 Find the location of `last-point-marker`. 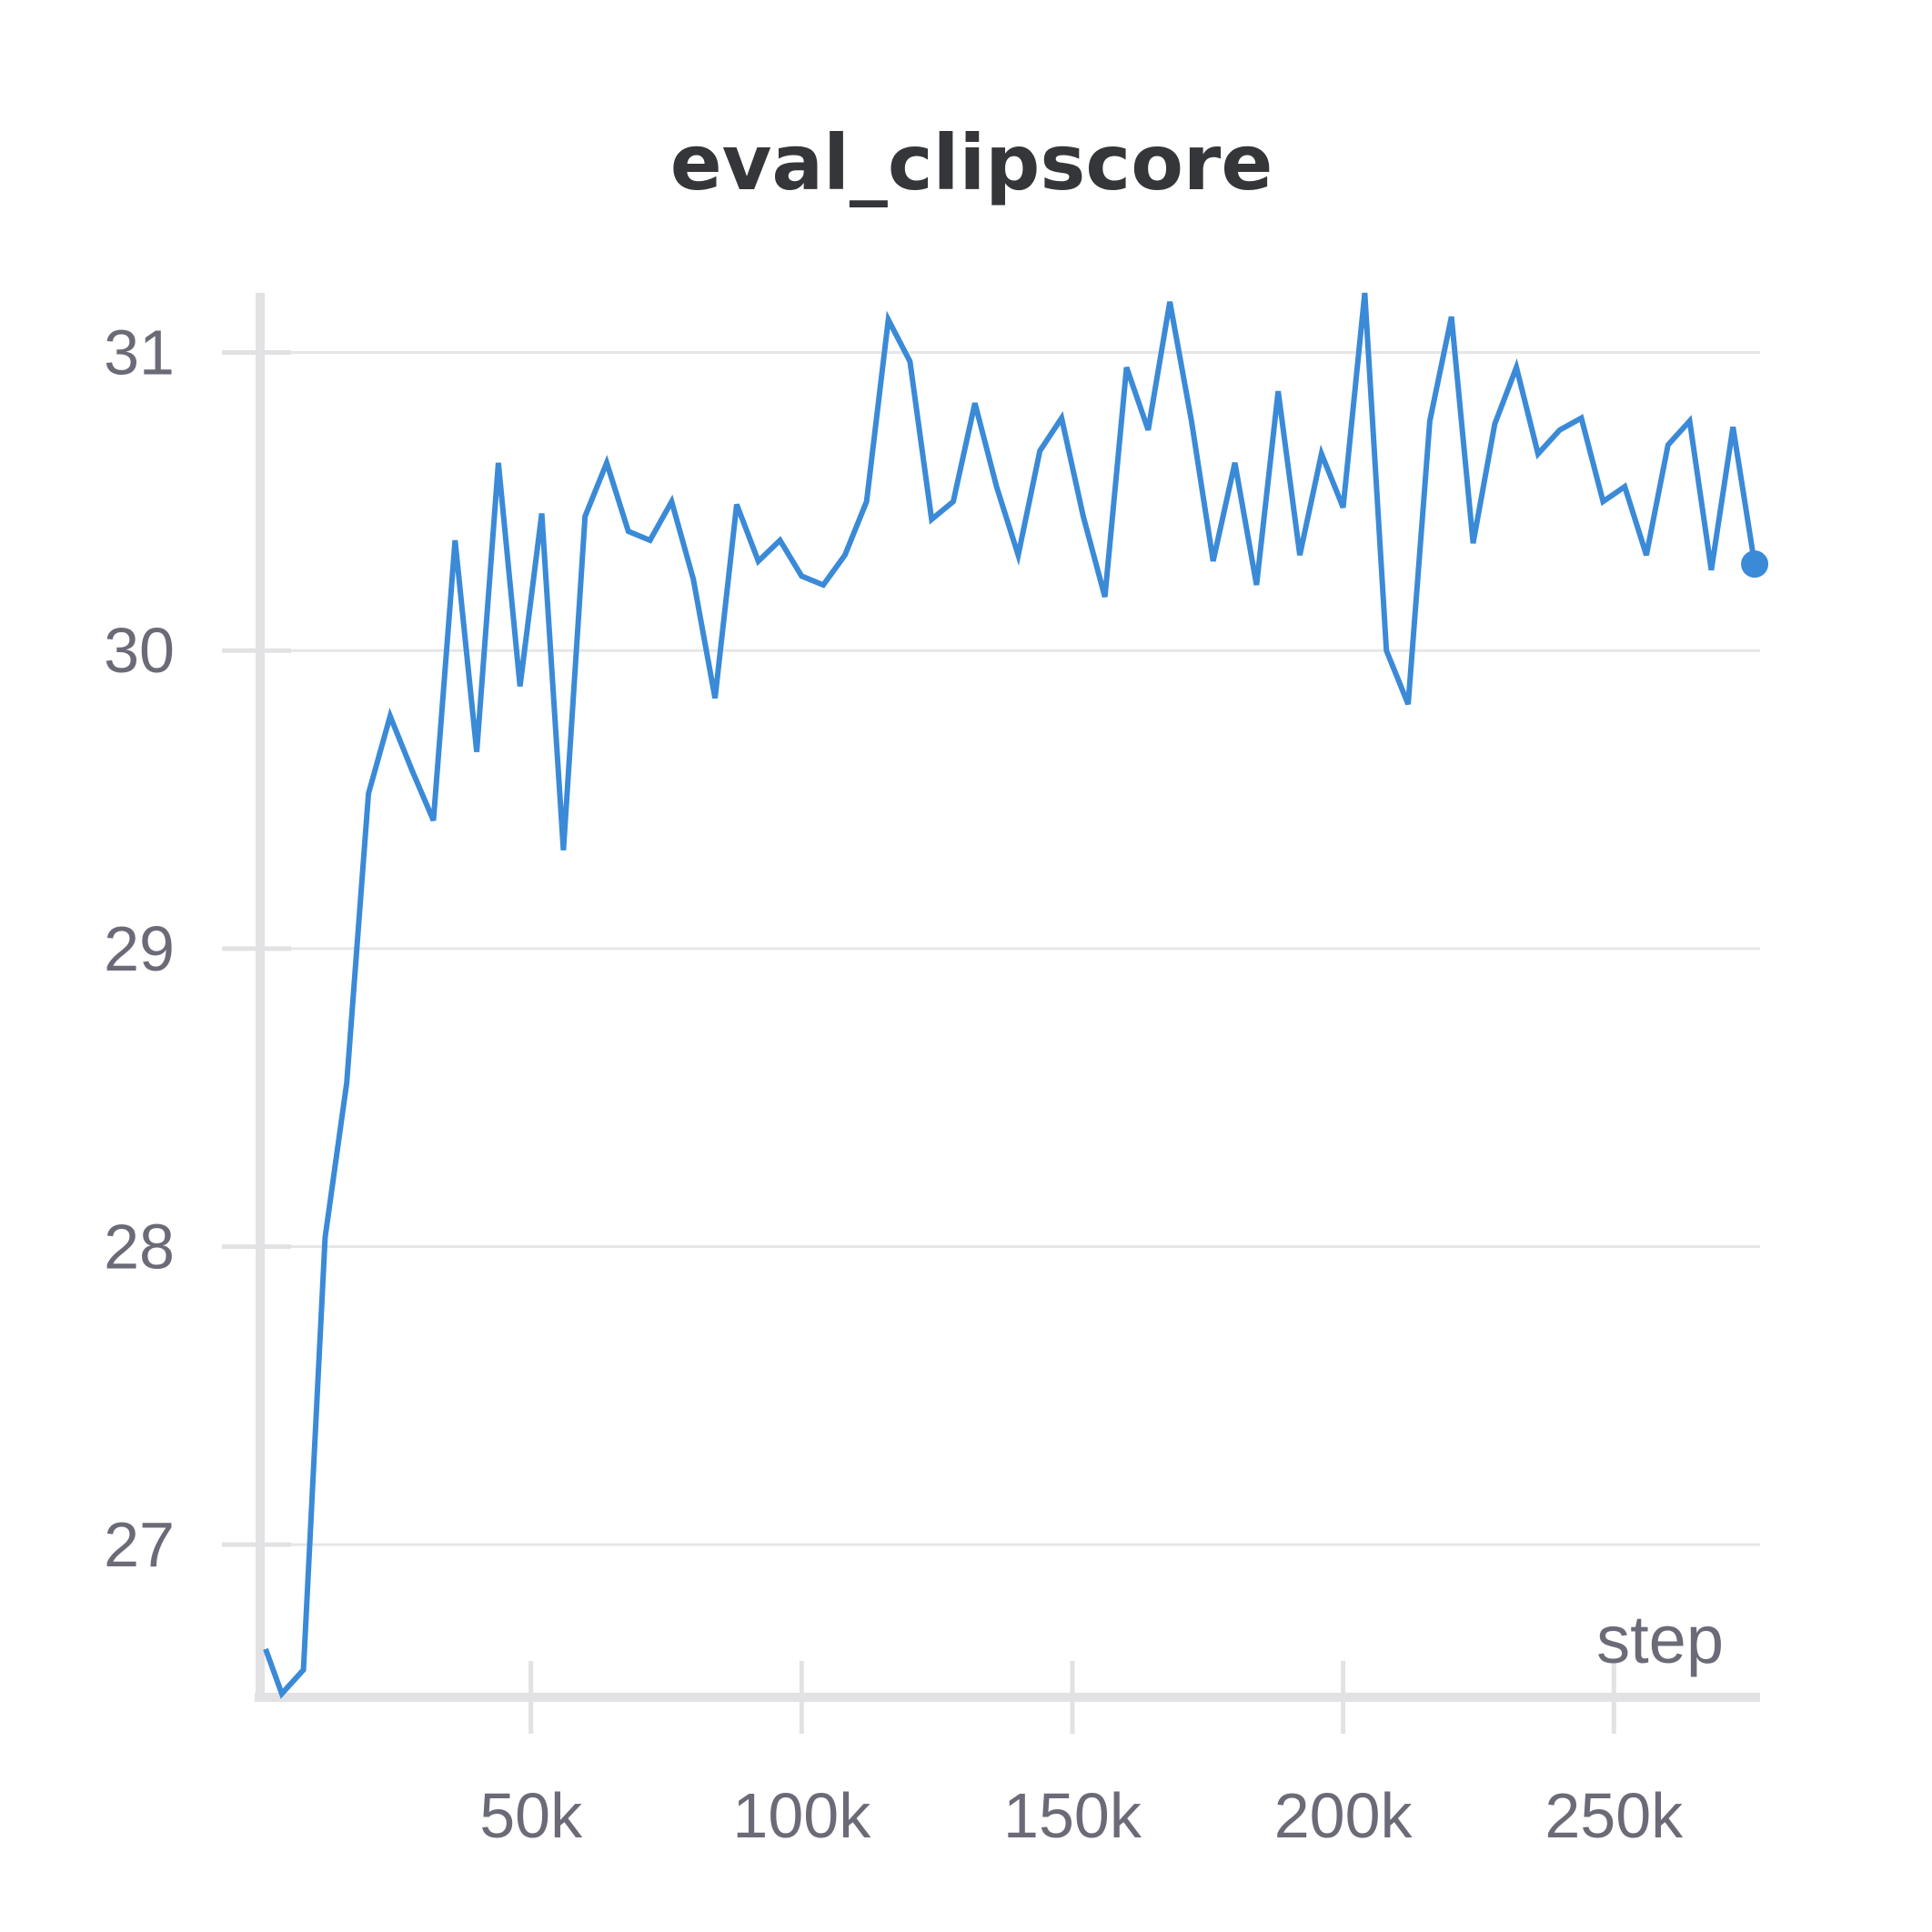

last-point-marker is located at coordinates (1755, 564).